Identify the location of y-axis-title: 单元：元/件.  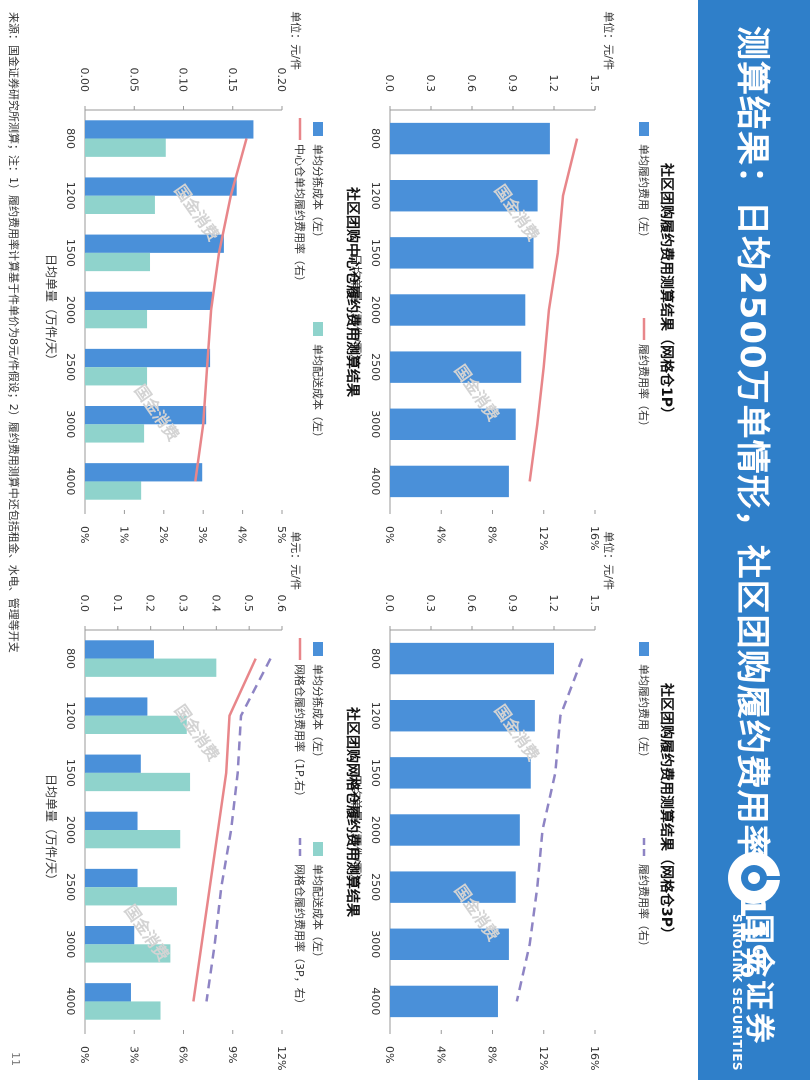
(295, 560).